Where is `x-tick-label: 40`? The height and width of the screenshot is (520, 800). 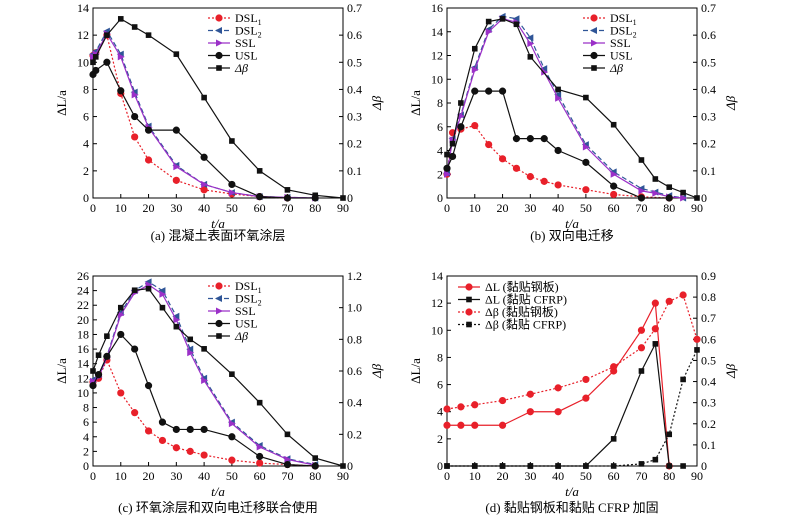
x-tick-label: 40 is located at coordinates (204, 476).